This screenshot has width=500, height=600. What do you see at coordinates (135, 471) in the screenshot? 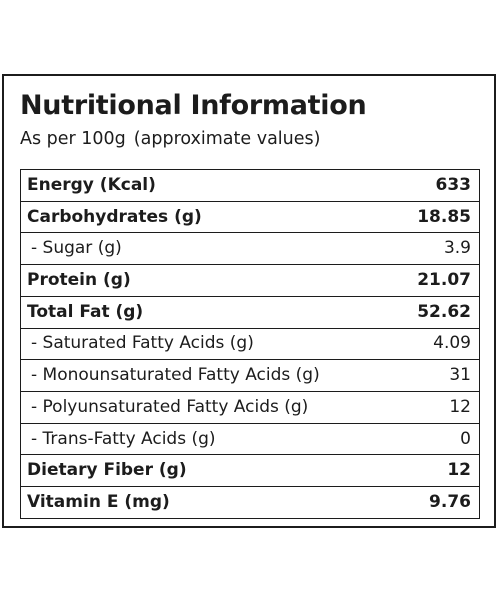
I see `nutrient-label: Dietary Fiber (g)` at bounding box center [135, 471].